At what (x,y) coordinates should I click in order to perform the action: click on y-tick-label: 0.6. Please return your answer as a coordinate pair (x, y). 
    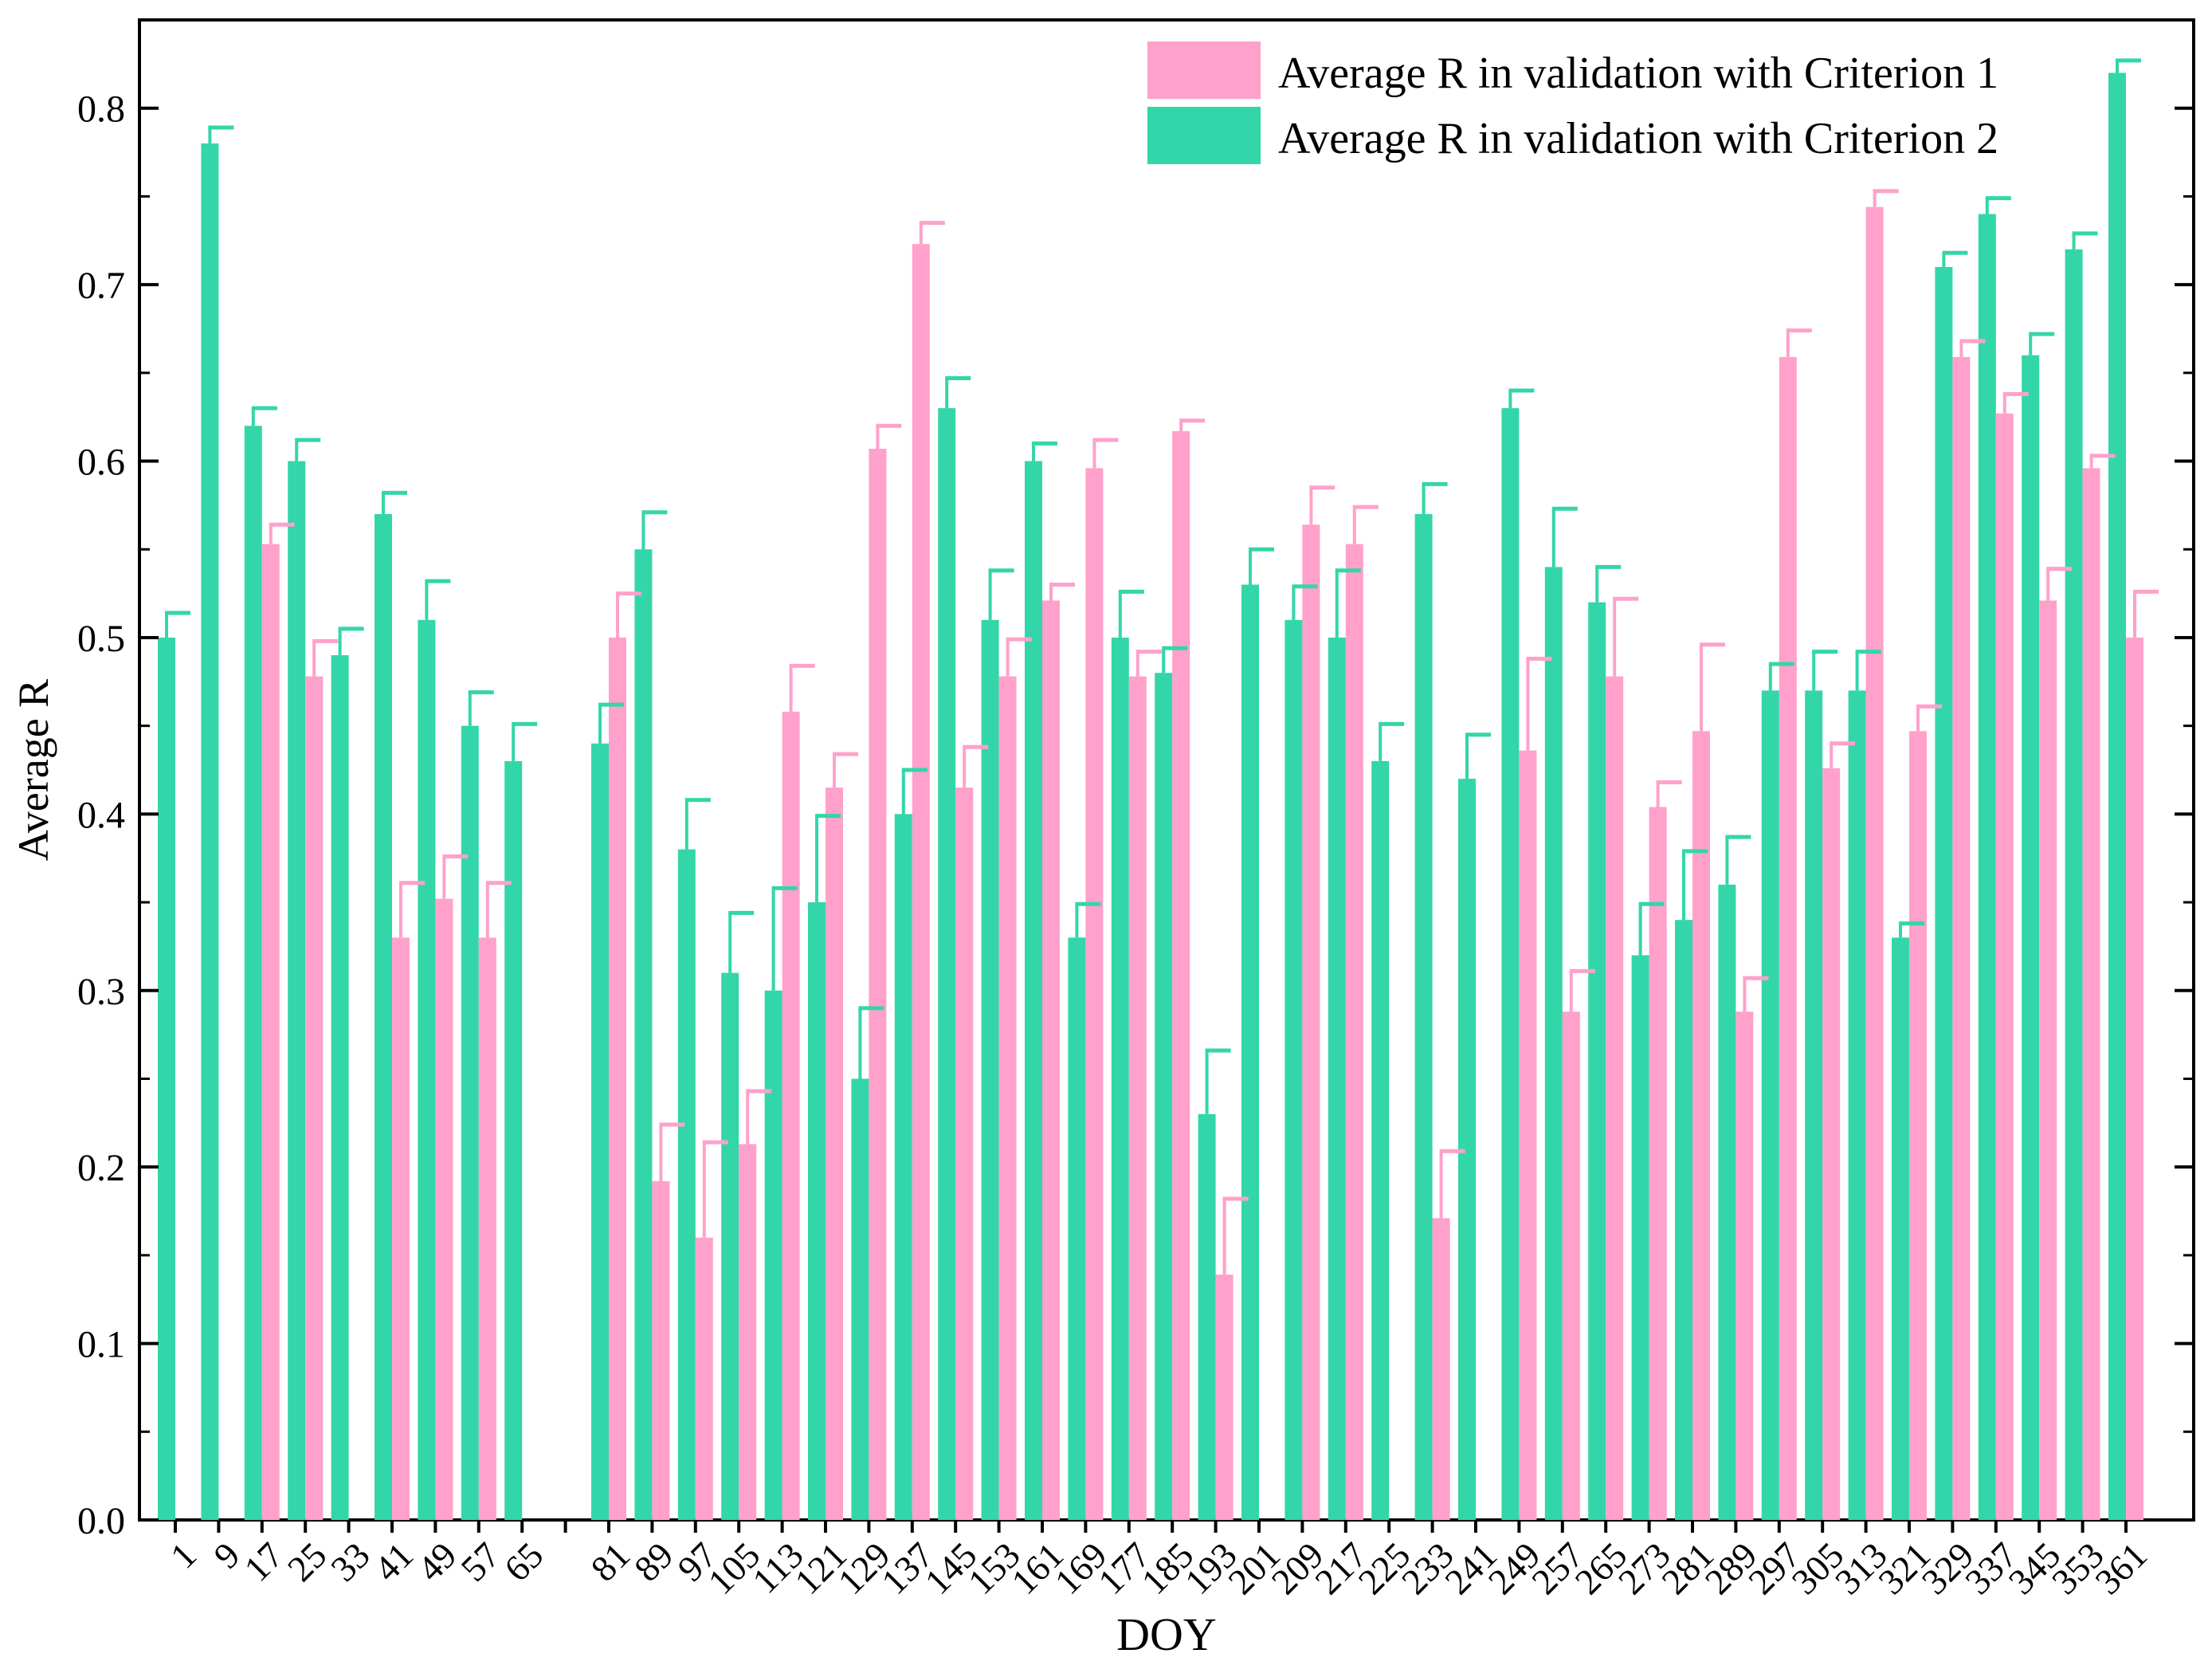
    Looking at the image, I should click on (101, 463).